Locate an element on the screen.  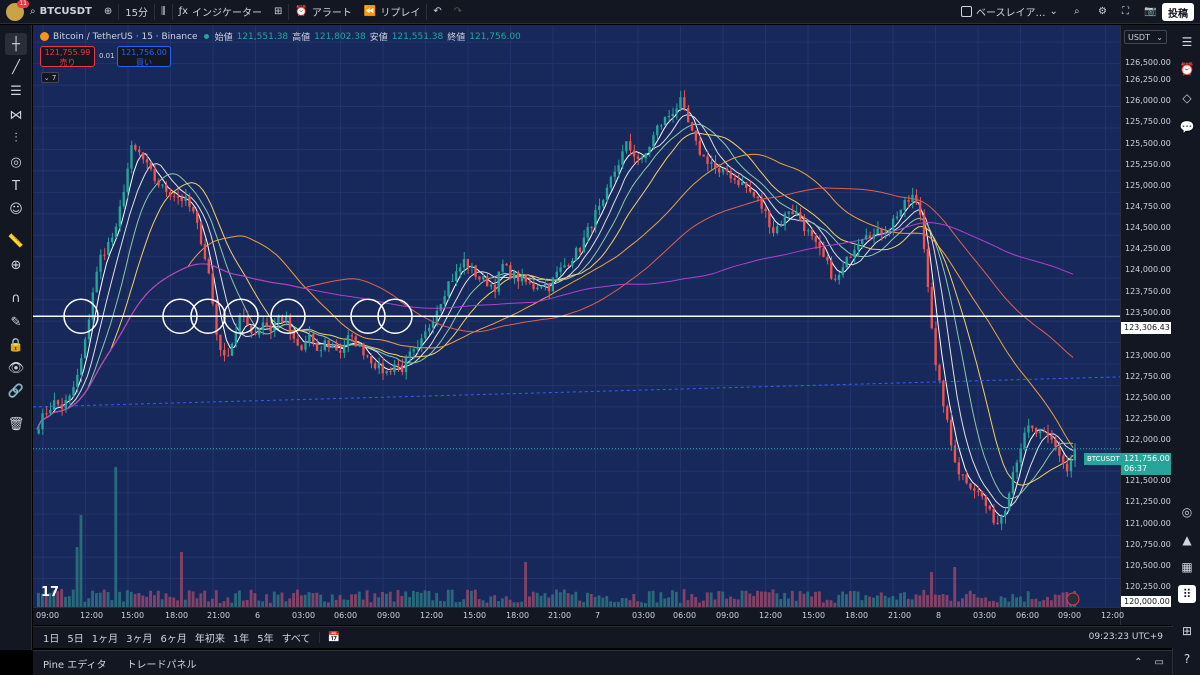
pattern-tool-icon: ⋈ is located at coordinates (16, 115).